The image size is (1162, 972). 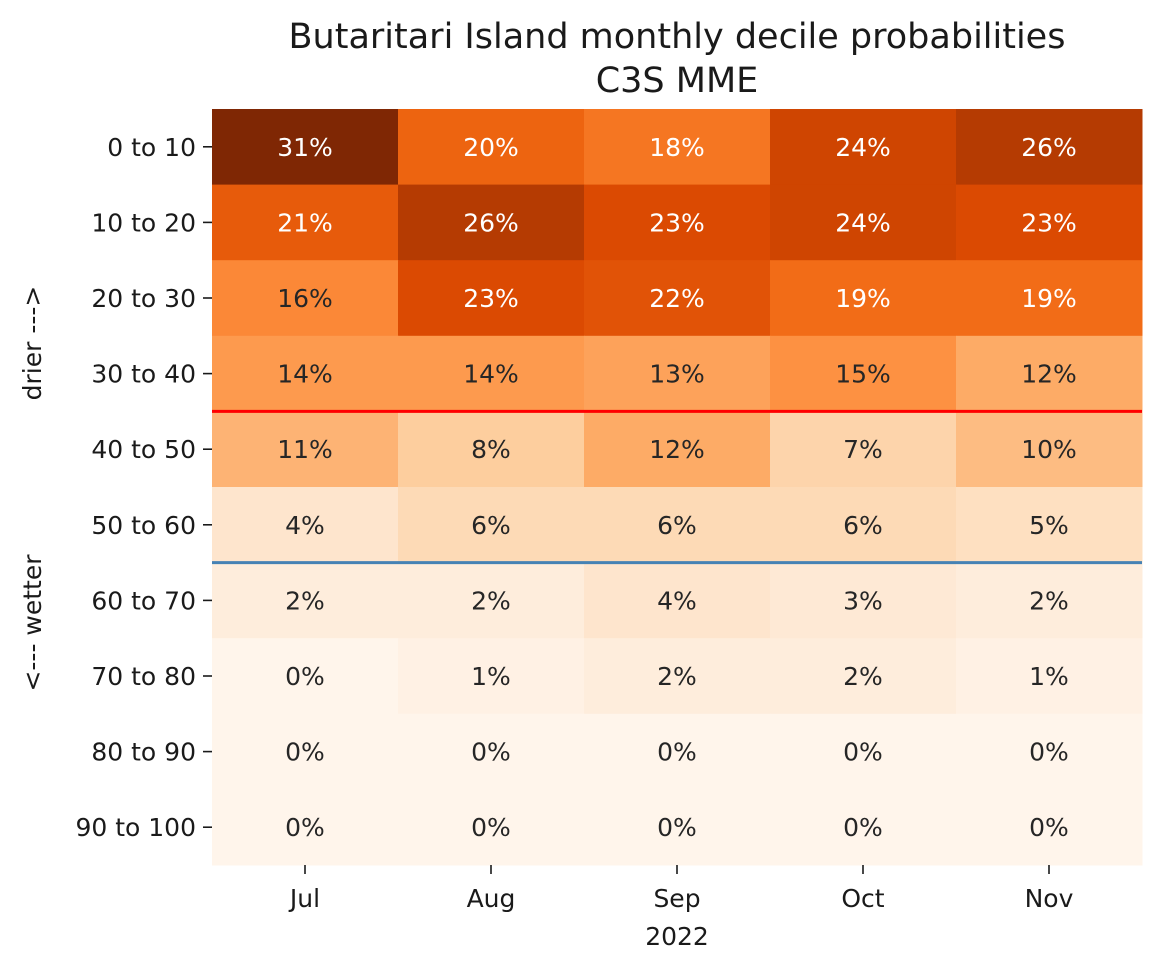 I want to click on x-axis-ticks: Jul Aug Sep Oct Nov, so click(x=681, y=889).